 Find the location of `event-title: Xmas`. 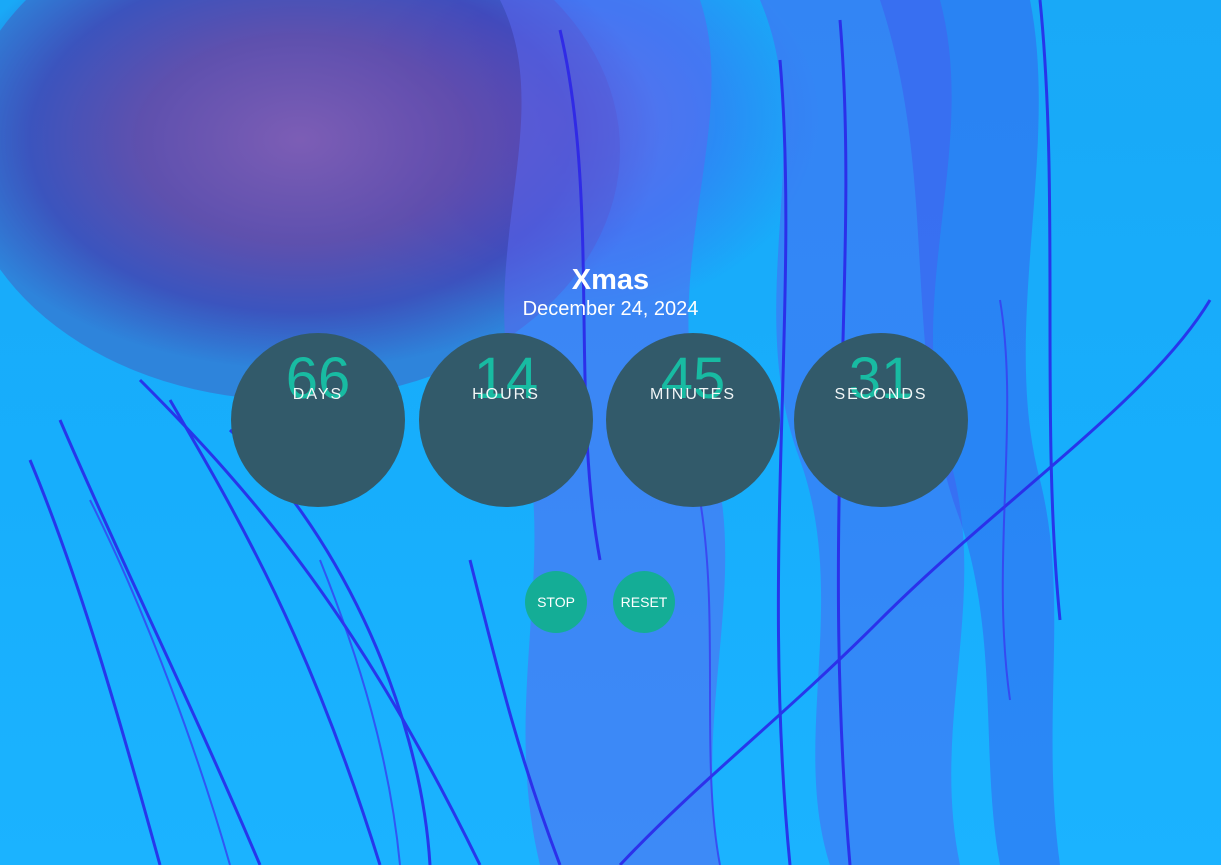

event-title: Xmas is located at coordinates (610, 280).